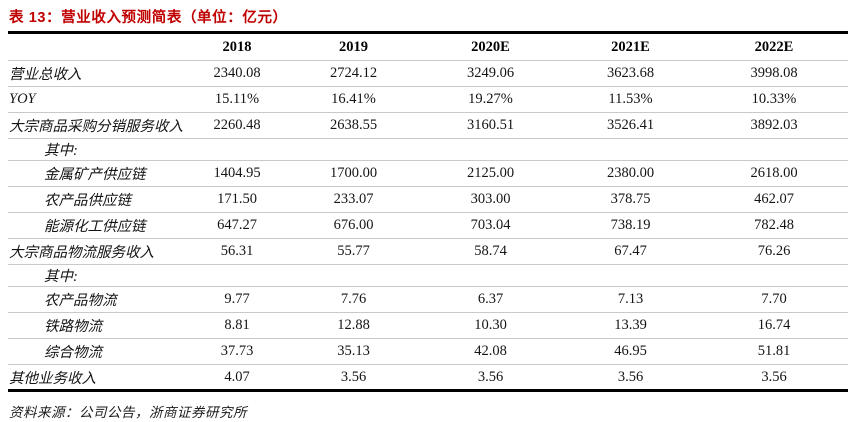 This screenshot has width=856, height=422. I want to click on cell-value: 3623.68, so click(630, 73).